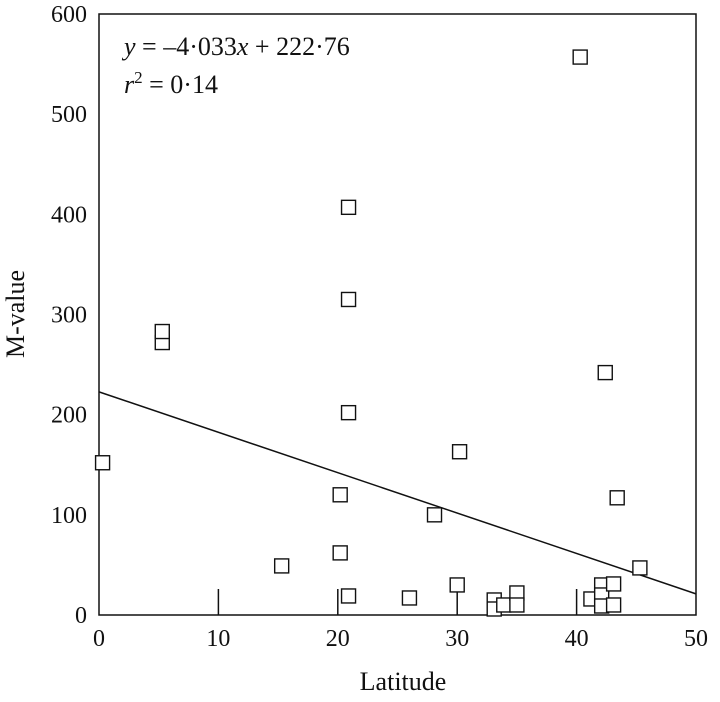 Image resolution: width=720 pixels, height=702 pixels. What do you see at coordinates (128, 46) in the screenshot?
I see `eq-y-var: y` at bounding box center [128, 46].